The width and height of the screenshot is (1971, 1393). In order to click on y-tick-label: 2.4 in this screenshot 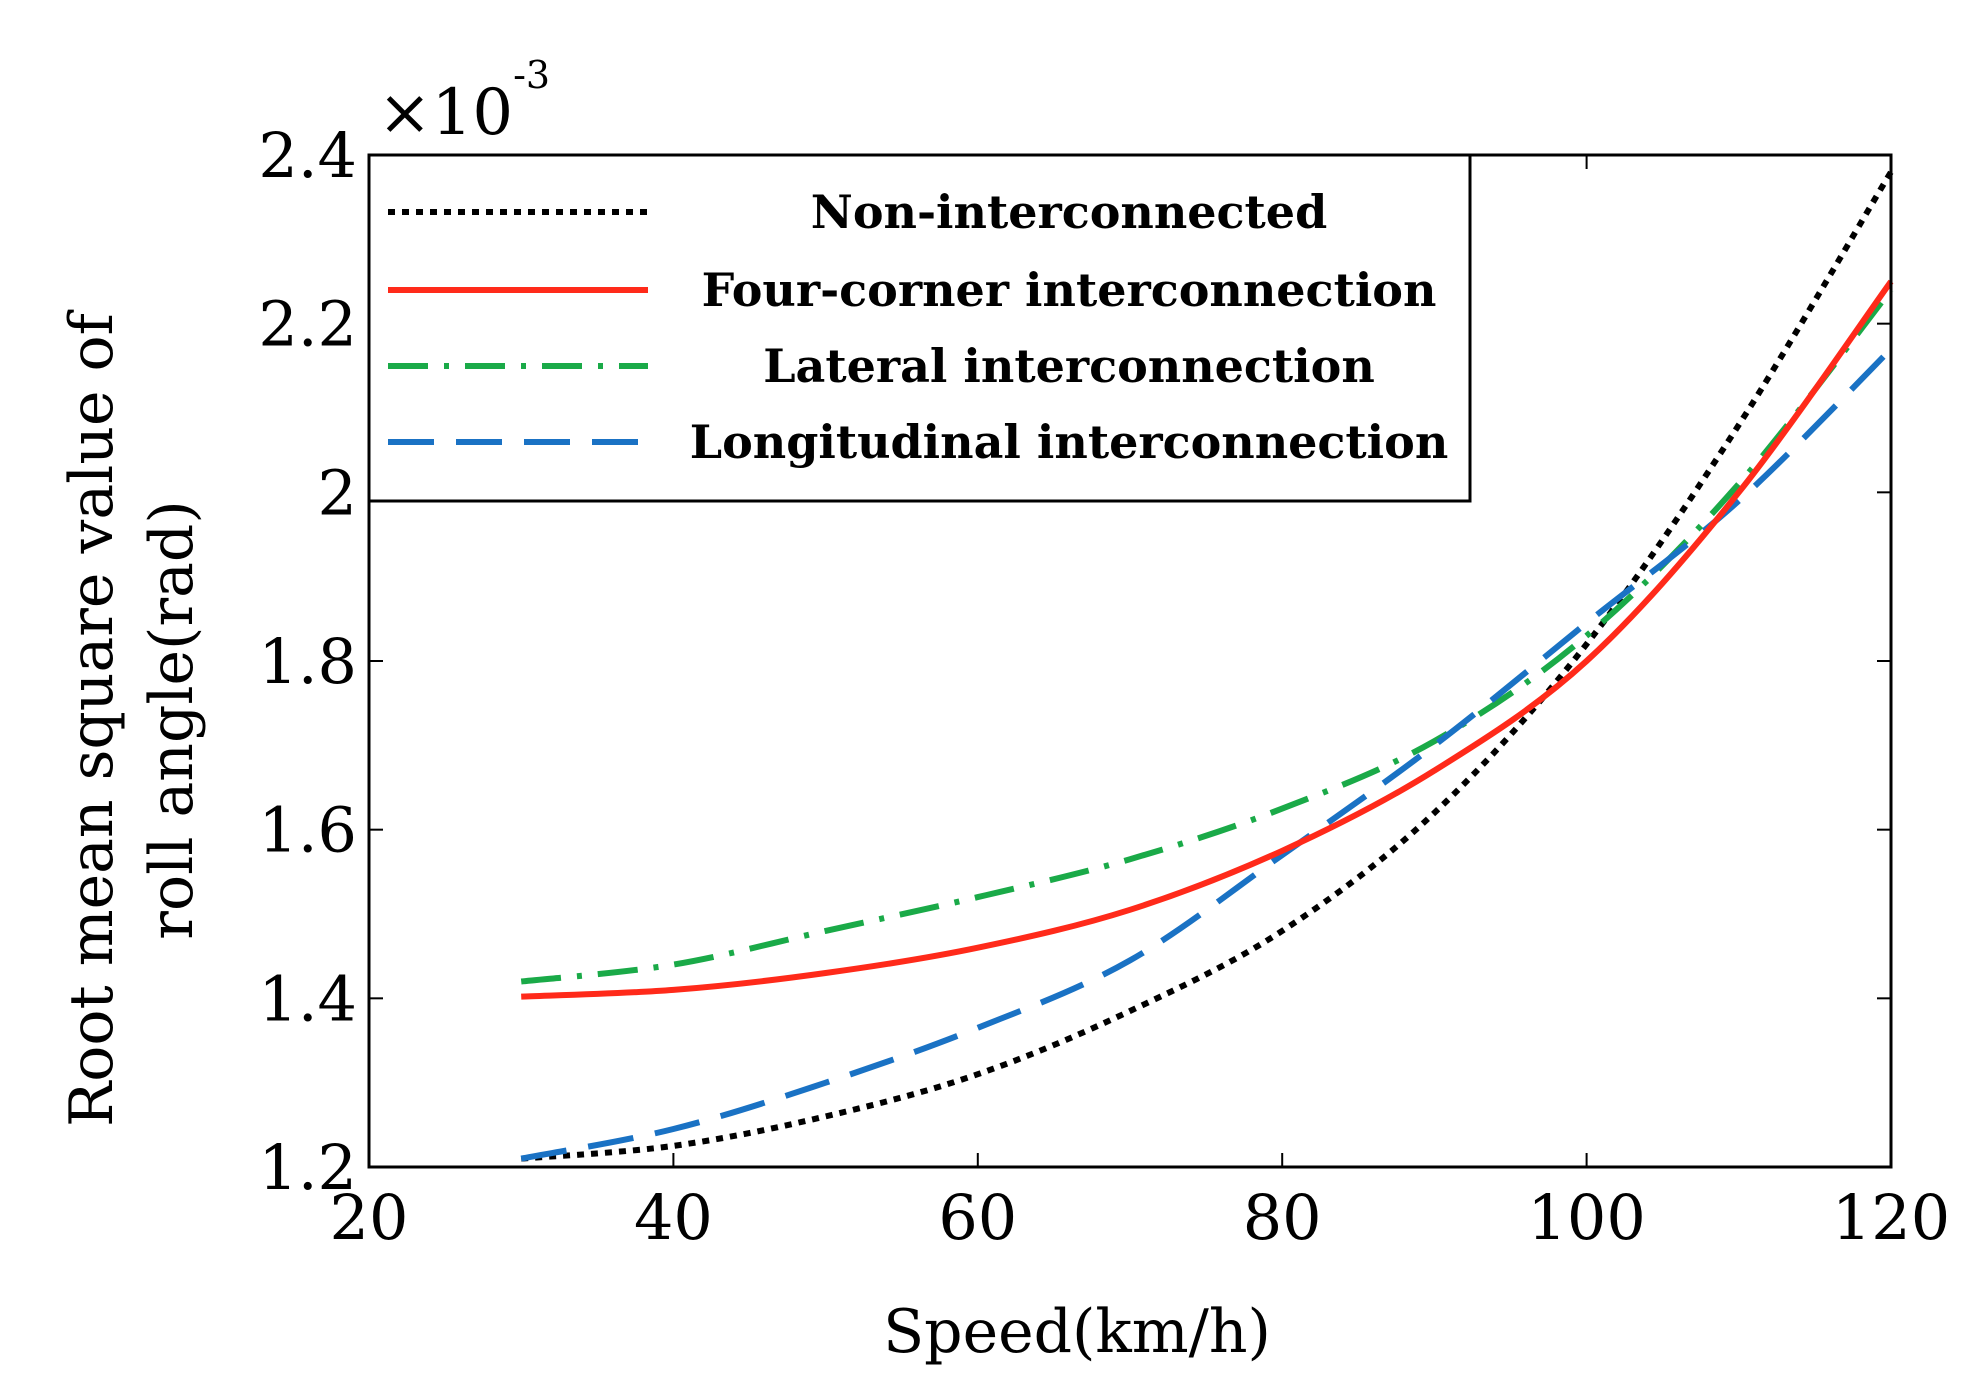, I will do `click(307, 155)`.